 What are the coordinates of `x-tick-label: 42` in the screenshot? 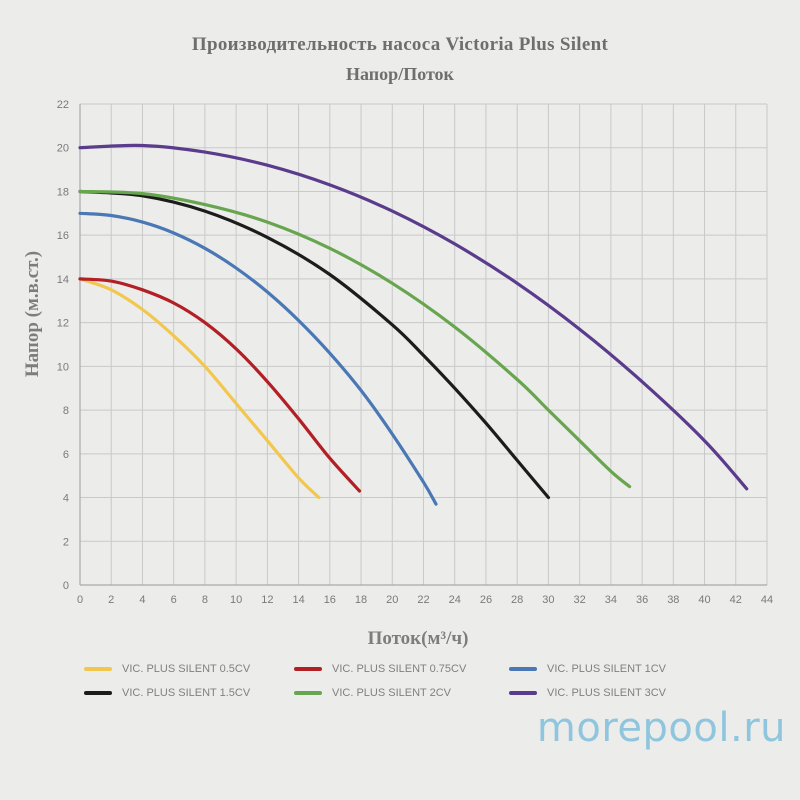 It's located at (736, 600).